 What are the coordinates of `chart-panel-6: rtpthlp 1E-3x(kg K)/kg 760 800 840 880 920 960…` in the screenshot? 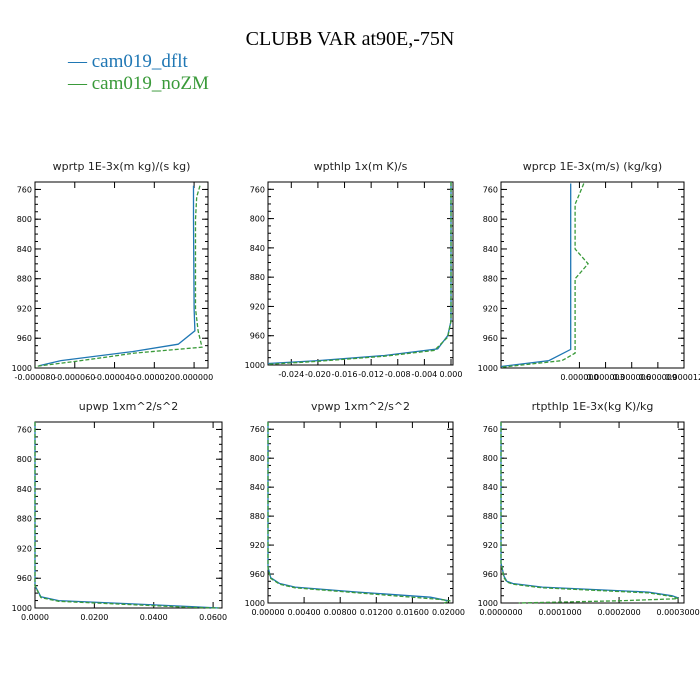 It's located at (589, 508).